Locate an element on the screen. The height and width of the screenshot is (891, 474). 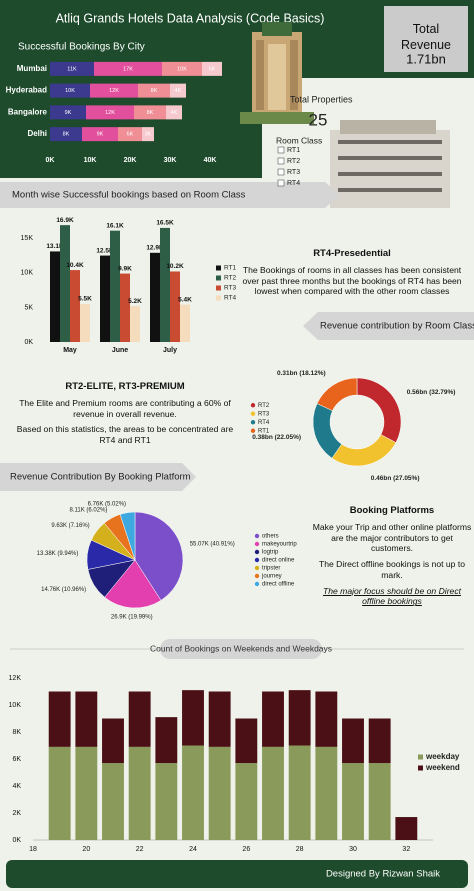
y-tick-label: Hyderabad is located at coordinates (26, 90).